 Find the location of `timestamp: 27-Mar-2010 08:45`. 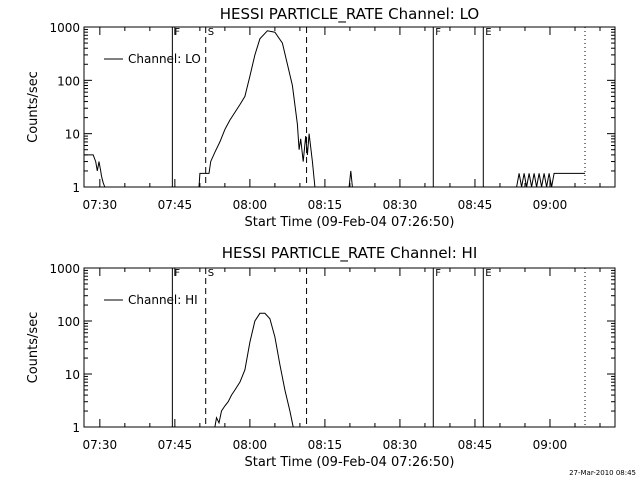

timestamp: 27-Mar-2010 08:45 is located at coordinates (602, 473).